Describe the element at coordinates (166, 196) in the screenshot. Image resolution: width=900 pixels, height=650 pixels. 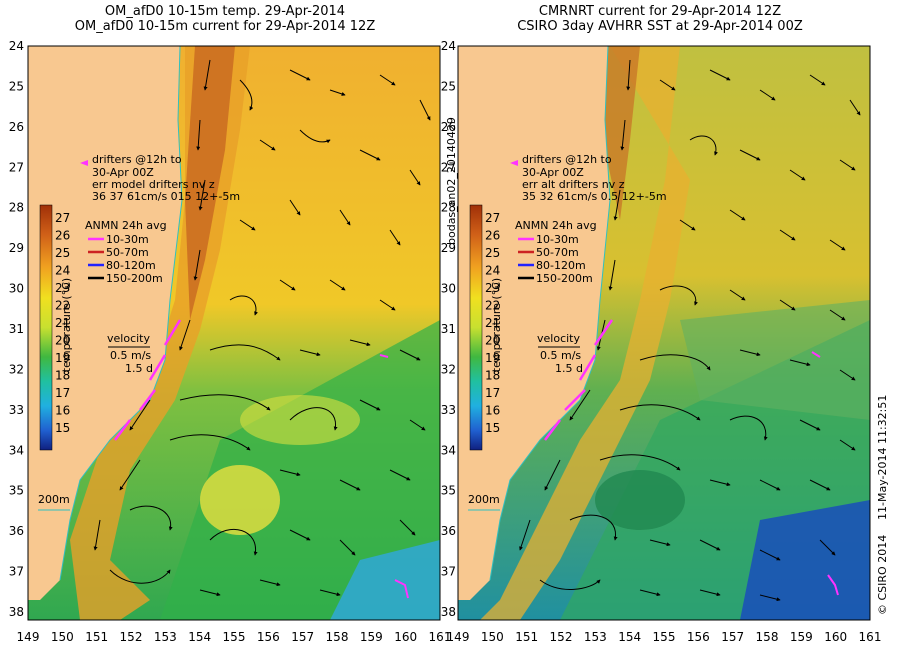
I see `left-err-values: 36 37 61cm/s 015 12+-5m` at that location.